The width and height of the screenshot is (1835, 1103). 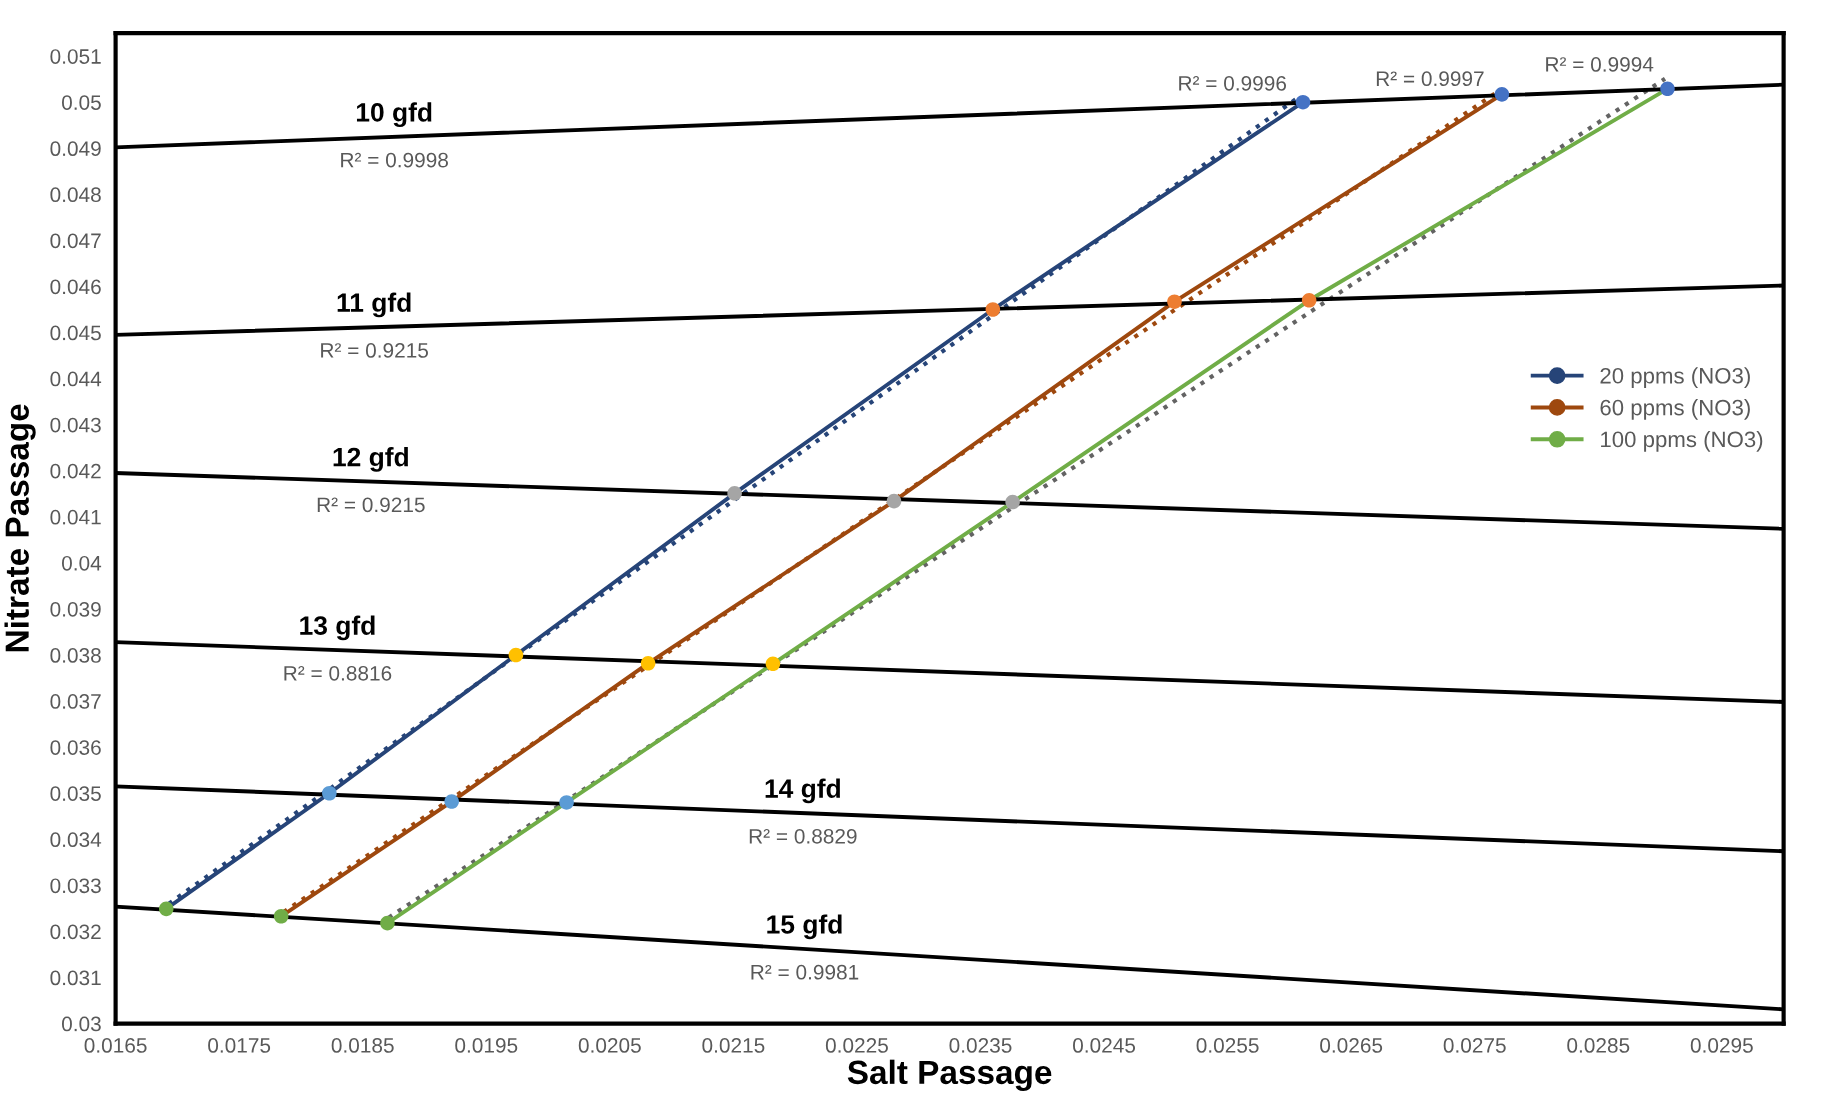 I want to click on y-tick-label: 0.051, so click(x=75, y=56).